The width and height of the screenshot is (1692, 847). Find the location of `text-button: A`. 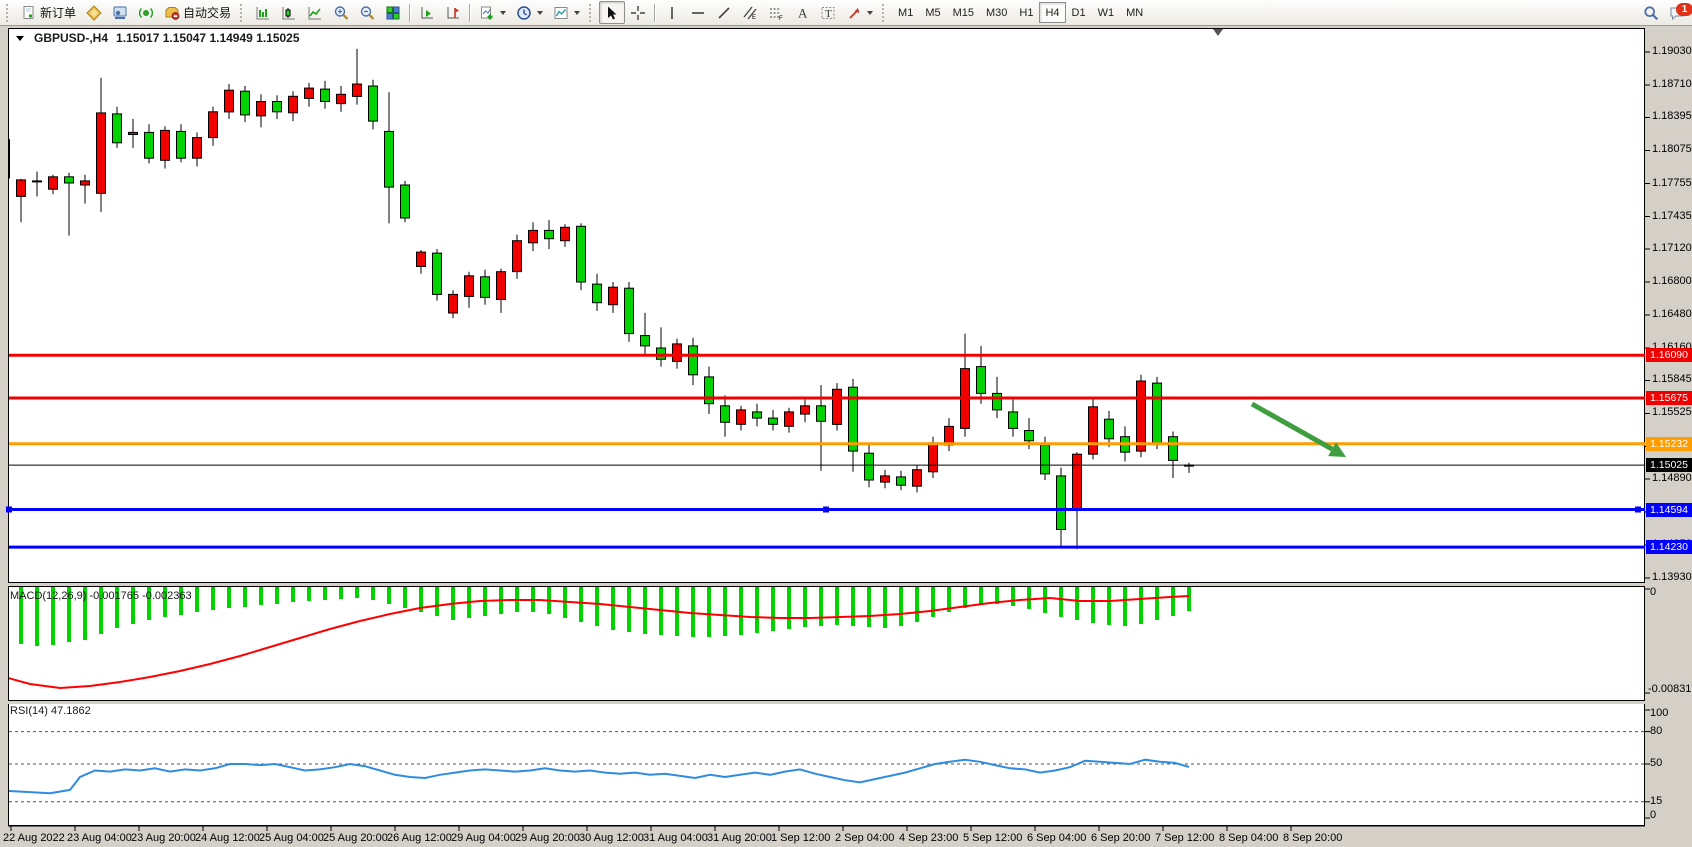

text-button: A is located at coordinates (802, 12).